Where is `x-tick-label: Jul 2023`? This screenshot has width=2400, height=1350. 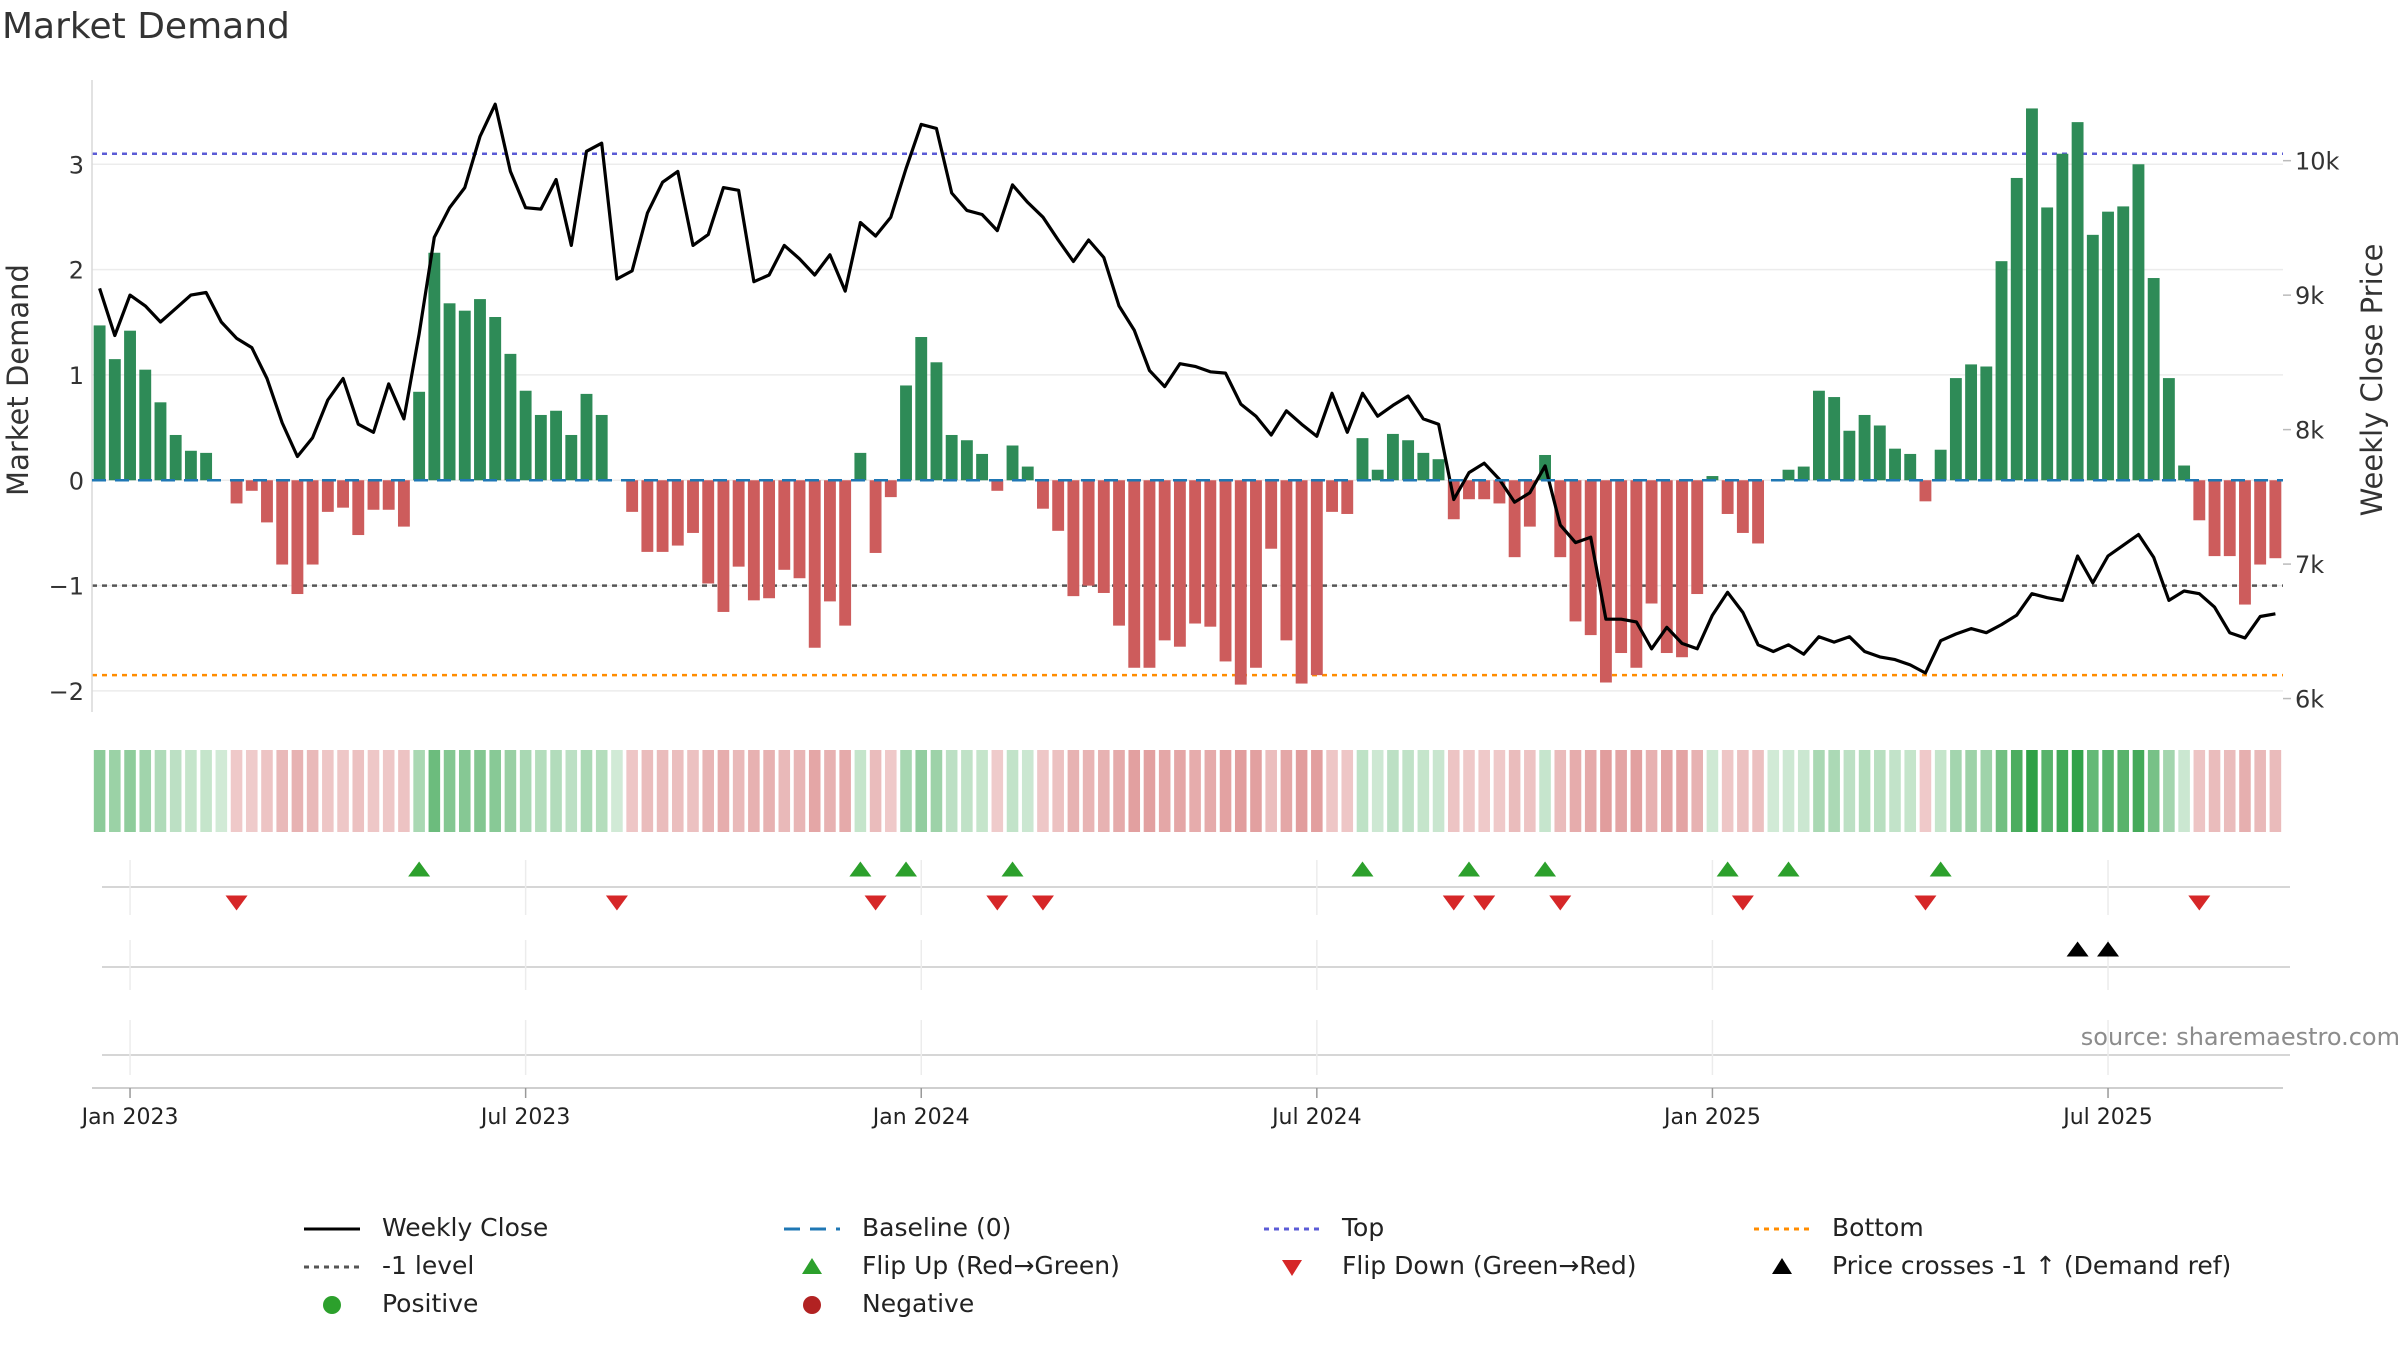
x-tick-label: Jul 2023 is located at coordinates (525, 1117).